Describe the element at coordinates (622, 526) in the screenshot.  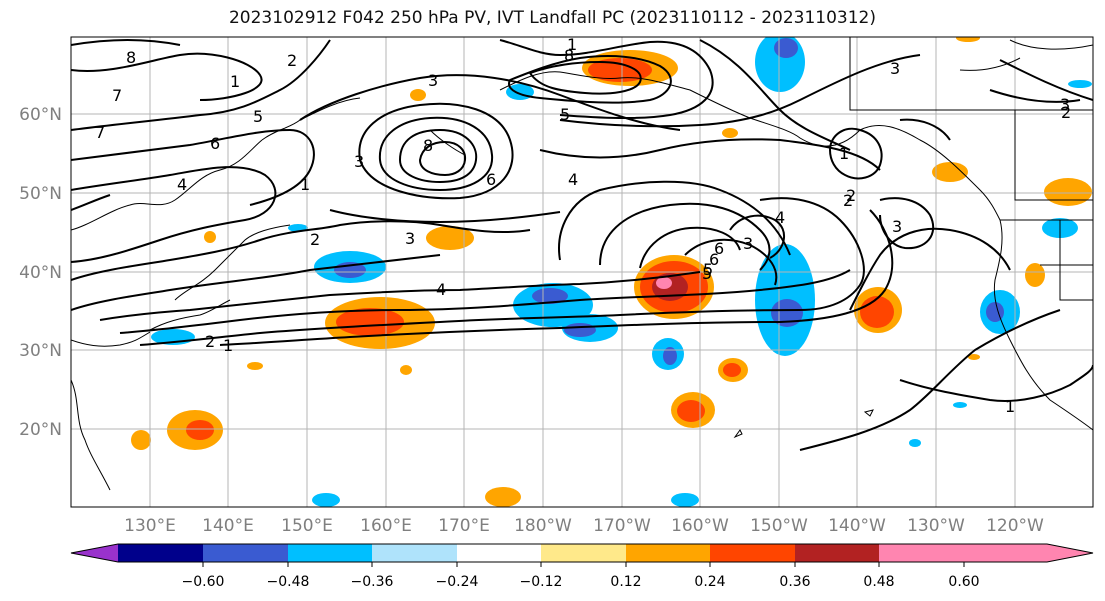
I see `lon-label: 170°W` at that location.